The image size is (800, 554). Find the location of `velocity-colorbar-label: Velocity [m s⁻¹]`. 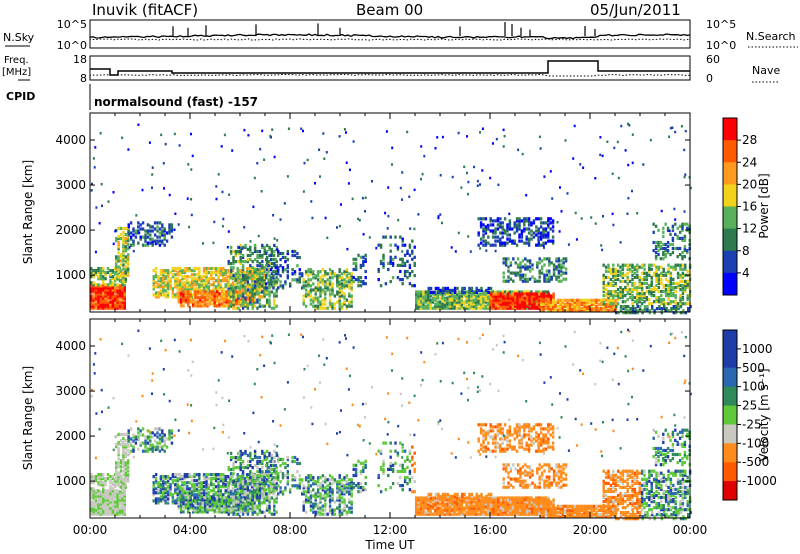

velocity-colorbar-label: Velocity [m s⁻¹] is located at coordinates (764, 414).